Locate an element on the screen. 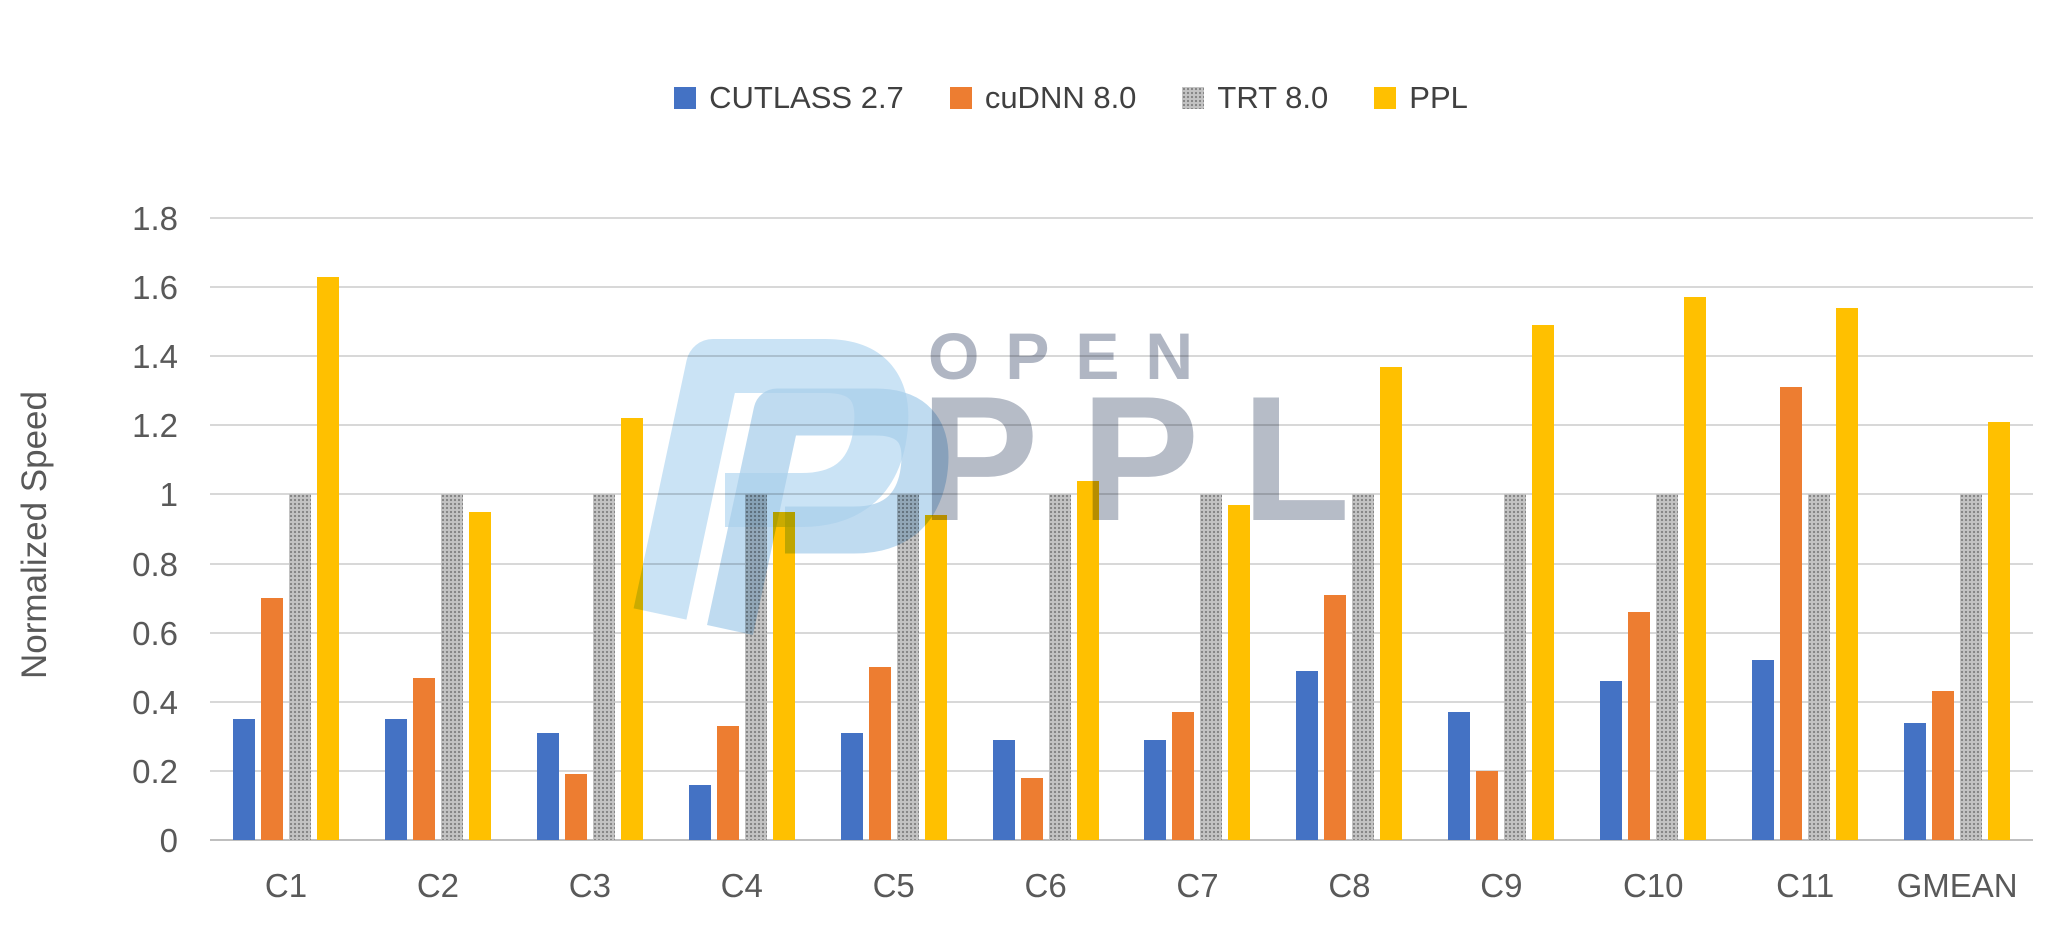 This screenshot has width=2052, height=925. legend-item-ppl: PPL is located at coordinates (1421, 98).